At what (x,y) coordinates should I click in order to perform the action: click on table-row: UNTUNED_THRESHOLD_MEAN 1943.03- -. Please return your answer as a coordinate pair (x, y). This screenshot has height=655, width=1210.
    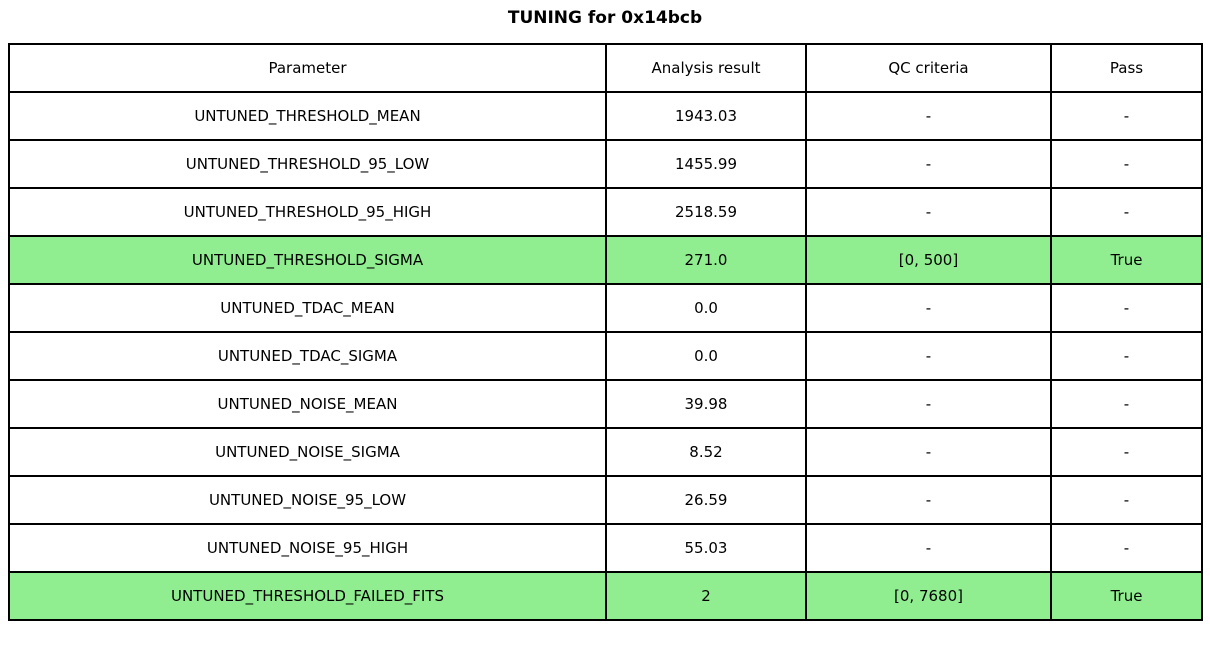
    Looking at the image, I should click on (605, 116).